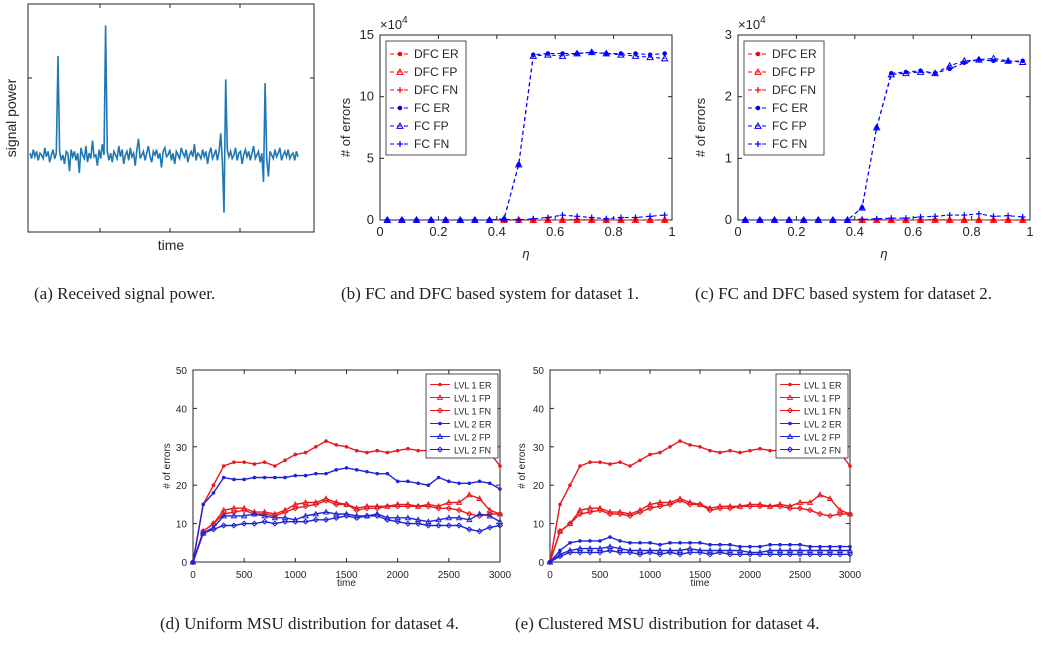  What do you see at coordinates (426, 98) in the screenshot?
I see `legend-box` at bounding box center [426, 98].